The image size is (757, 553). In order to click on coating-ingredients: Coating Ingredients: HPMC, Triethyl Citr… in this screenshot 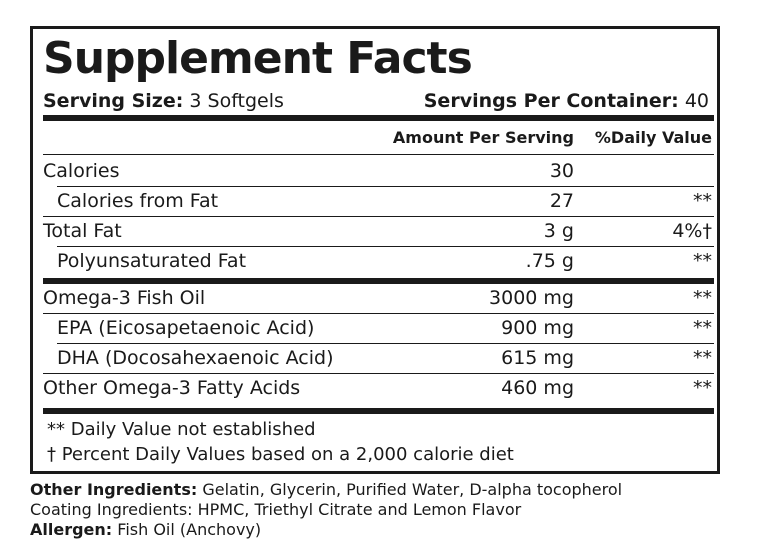, I will do `click(276, 509)`.